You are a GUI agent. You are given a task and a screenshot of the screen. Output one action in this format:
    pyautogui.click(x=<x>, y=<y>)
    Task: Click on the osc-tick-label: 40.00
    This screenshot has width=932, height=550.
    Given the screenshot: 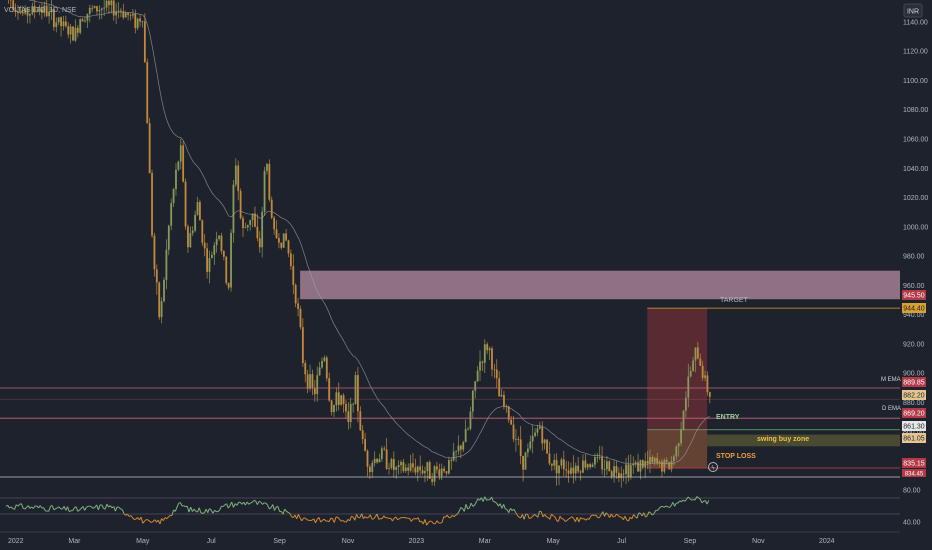 What is the action you would take?
    pyautogui.click(x=912, y=523)
    